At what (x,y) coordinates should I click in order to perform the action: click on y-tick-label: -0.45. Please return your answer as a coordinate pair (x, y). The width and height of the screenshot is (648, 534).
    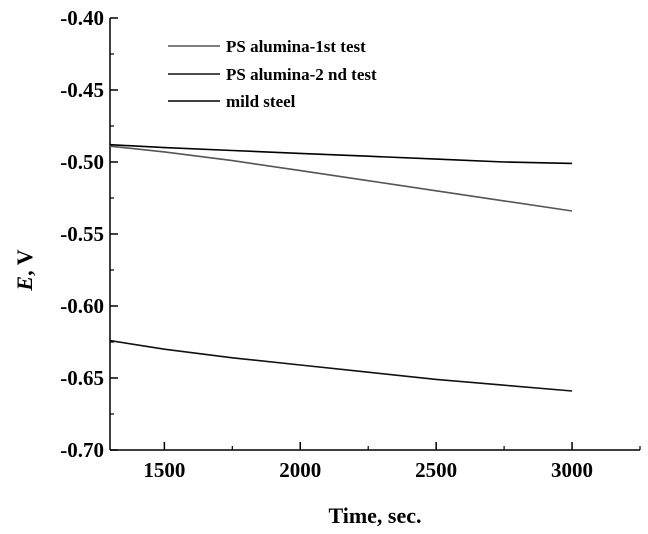
    Looking at the image, I should click on (82, 90).